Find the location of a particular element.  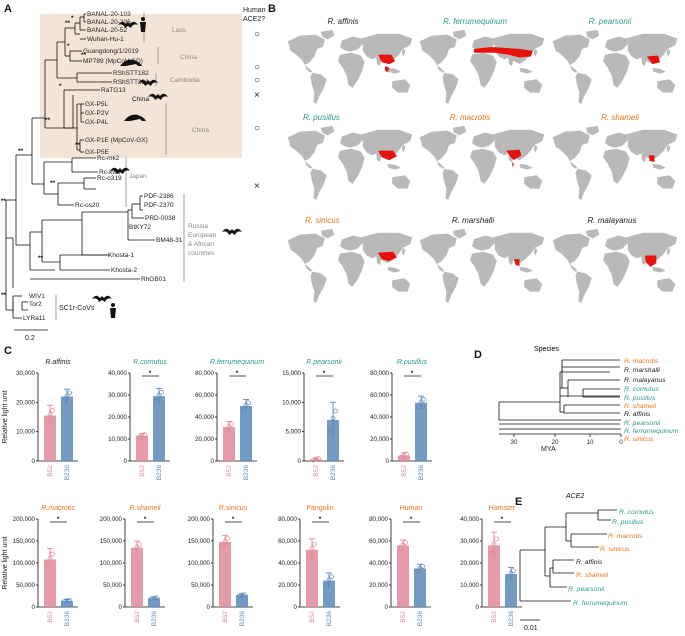

species-label: R. malayanus is located at coordinates (645, 380).